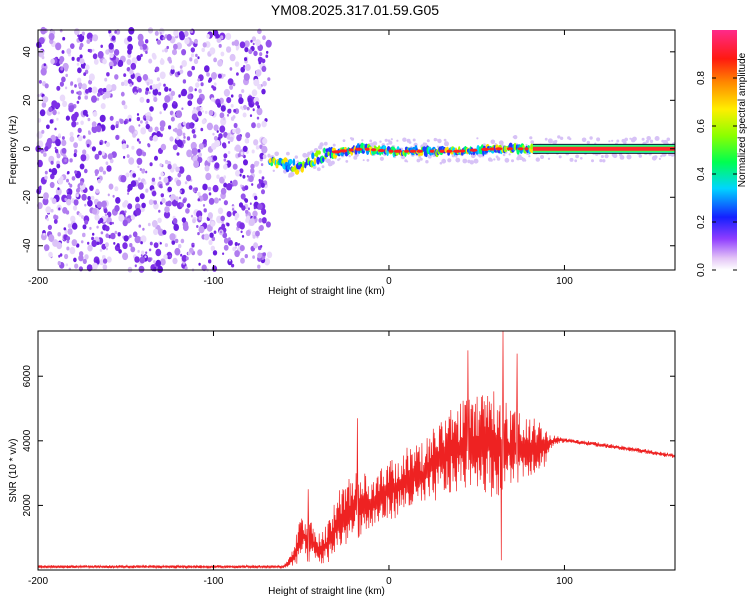 The image size is (750, 600). Describe the element at coordinates (13, 150) in the screenshot. I see `spectrogram-y-label: Frequency (Hz)` at that location.